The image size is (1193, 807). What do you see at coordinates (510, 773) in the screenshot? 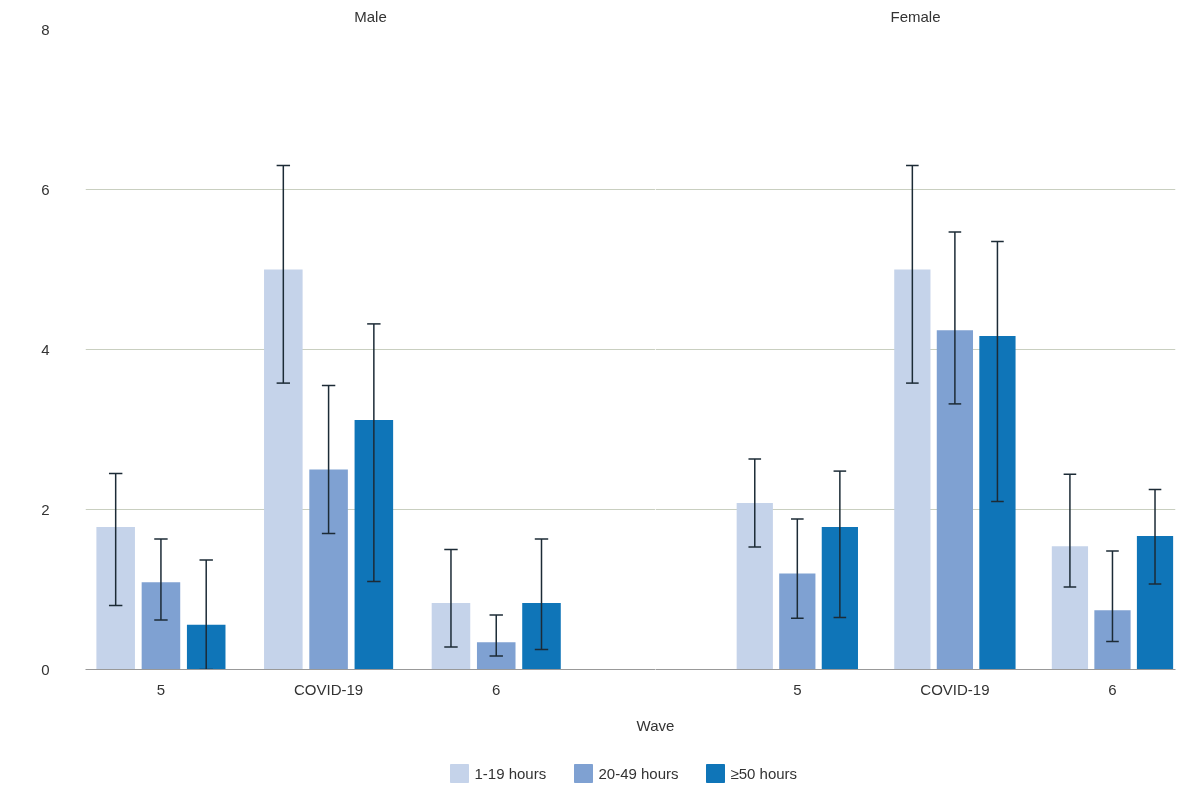
I see `legend-label: 1-19 hours` at bounding box center [510, 773].